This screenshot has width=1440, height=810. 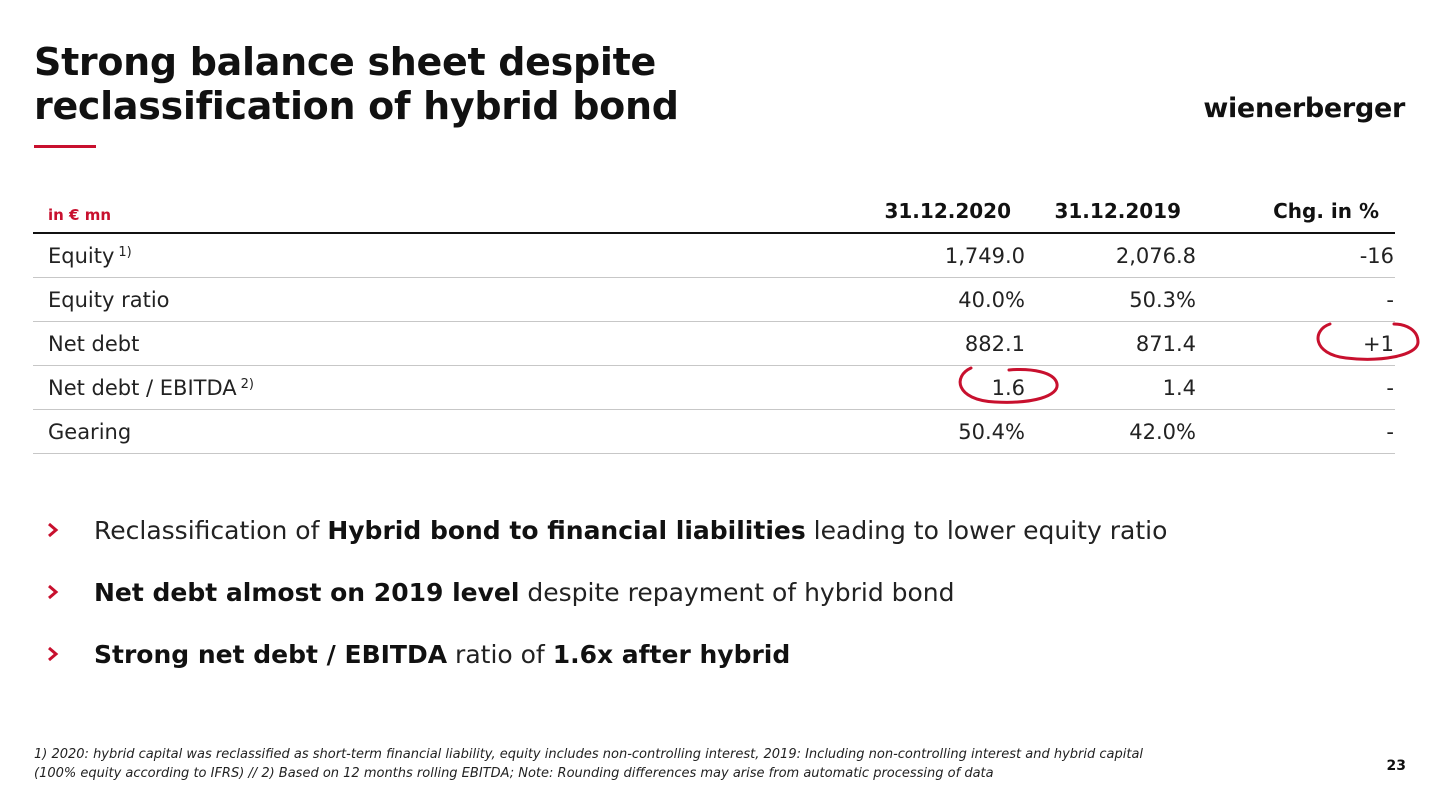 I want to click on unit-label: in € mn, so click(x=80, y=215).